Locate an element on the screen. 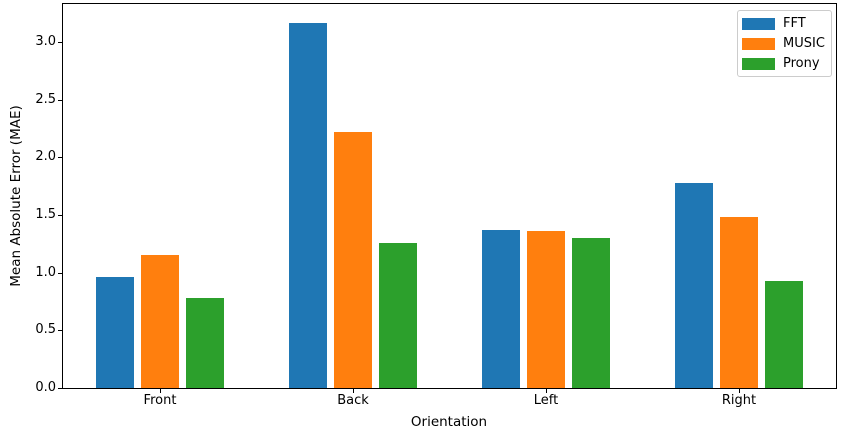 The width and height of the screenshot is (846, 441). y-tick-label: 0.5 is located at coordinates (45, 329).